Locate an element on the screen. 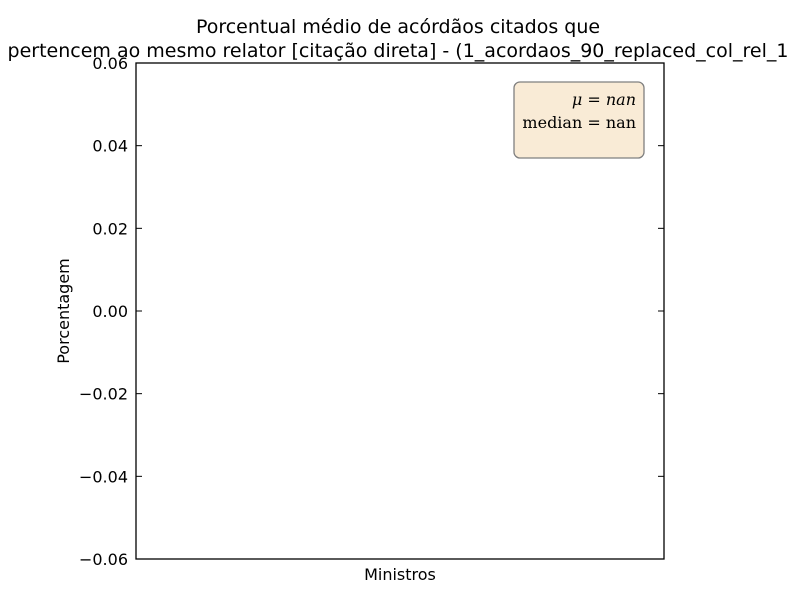  stats-median: median = nan is located at coordinates (579, 122).